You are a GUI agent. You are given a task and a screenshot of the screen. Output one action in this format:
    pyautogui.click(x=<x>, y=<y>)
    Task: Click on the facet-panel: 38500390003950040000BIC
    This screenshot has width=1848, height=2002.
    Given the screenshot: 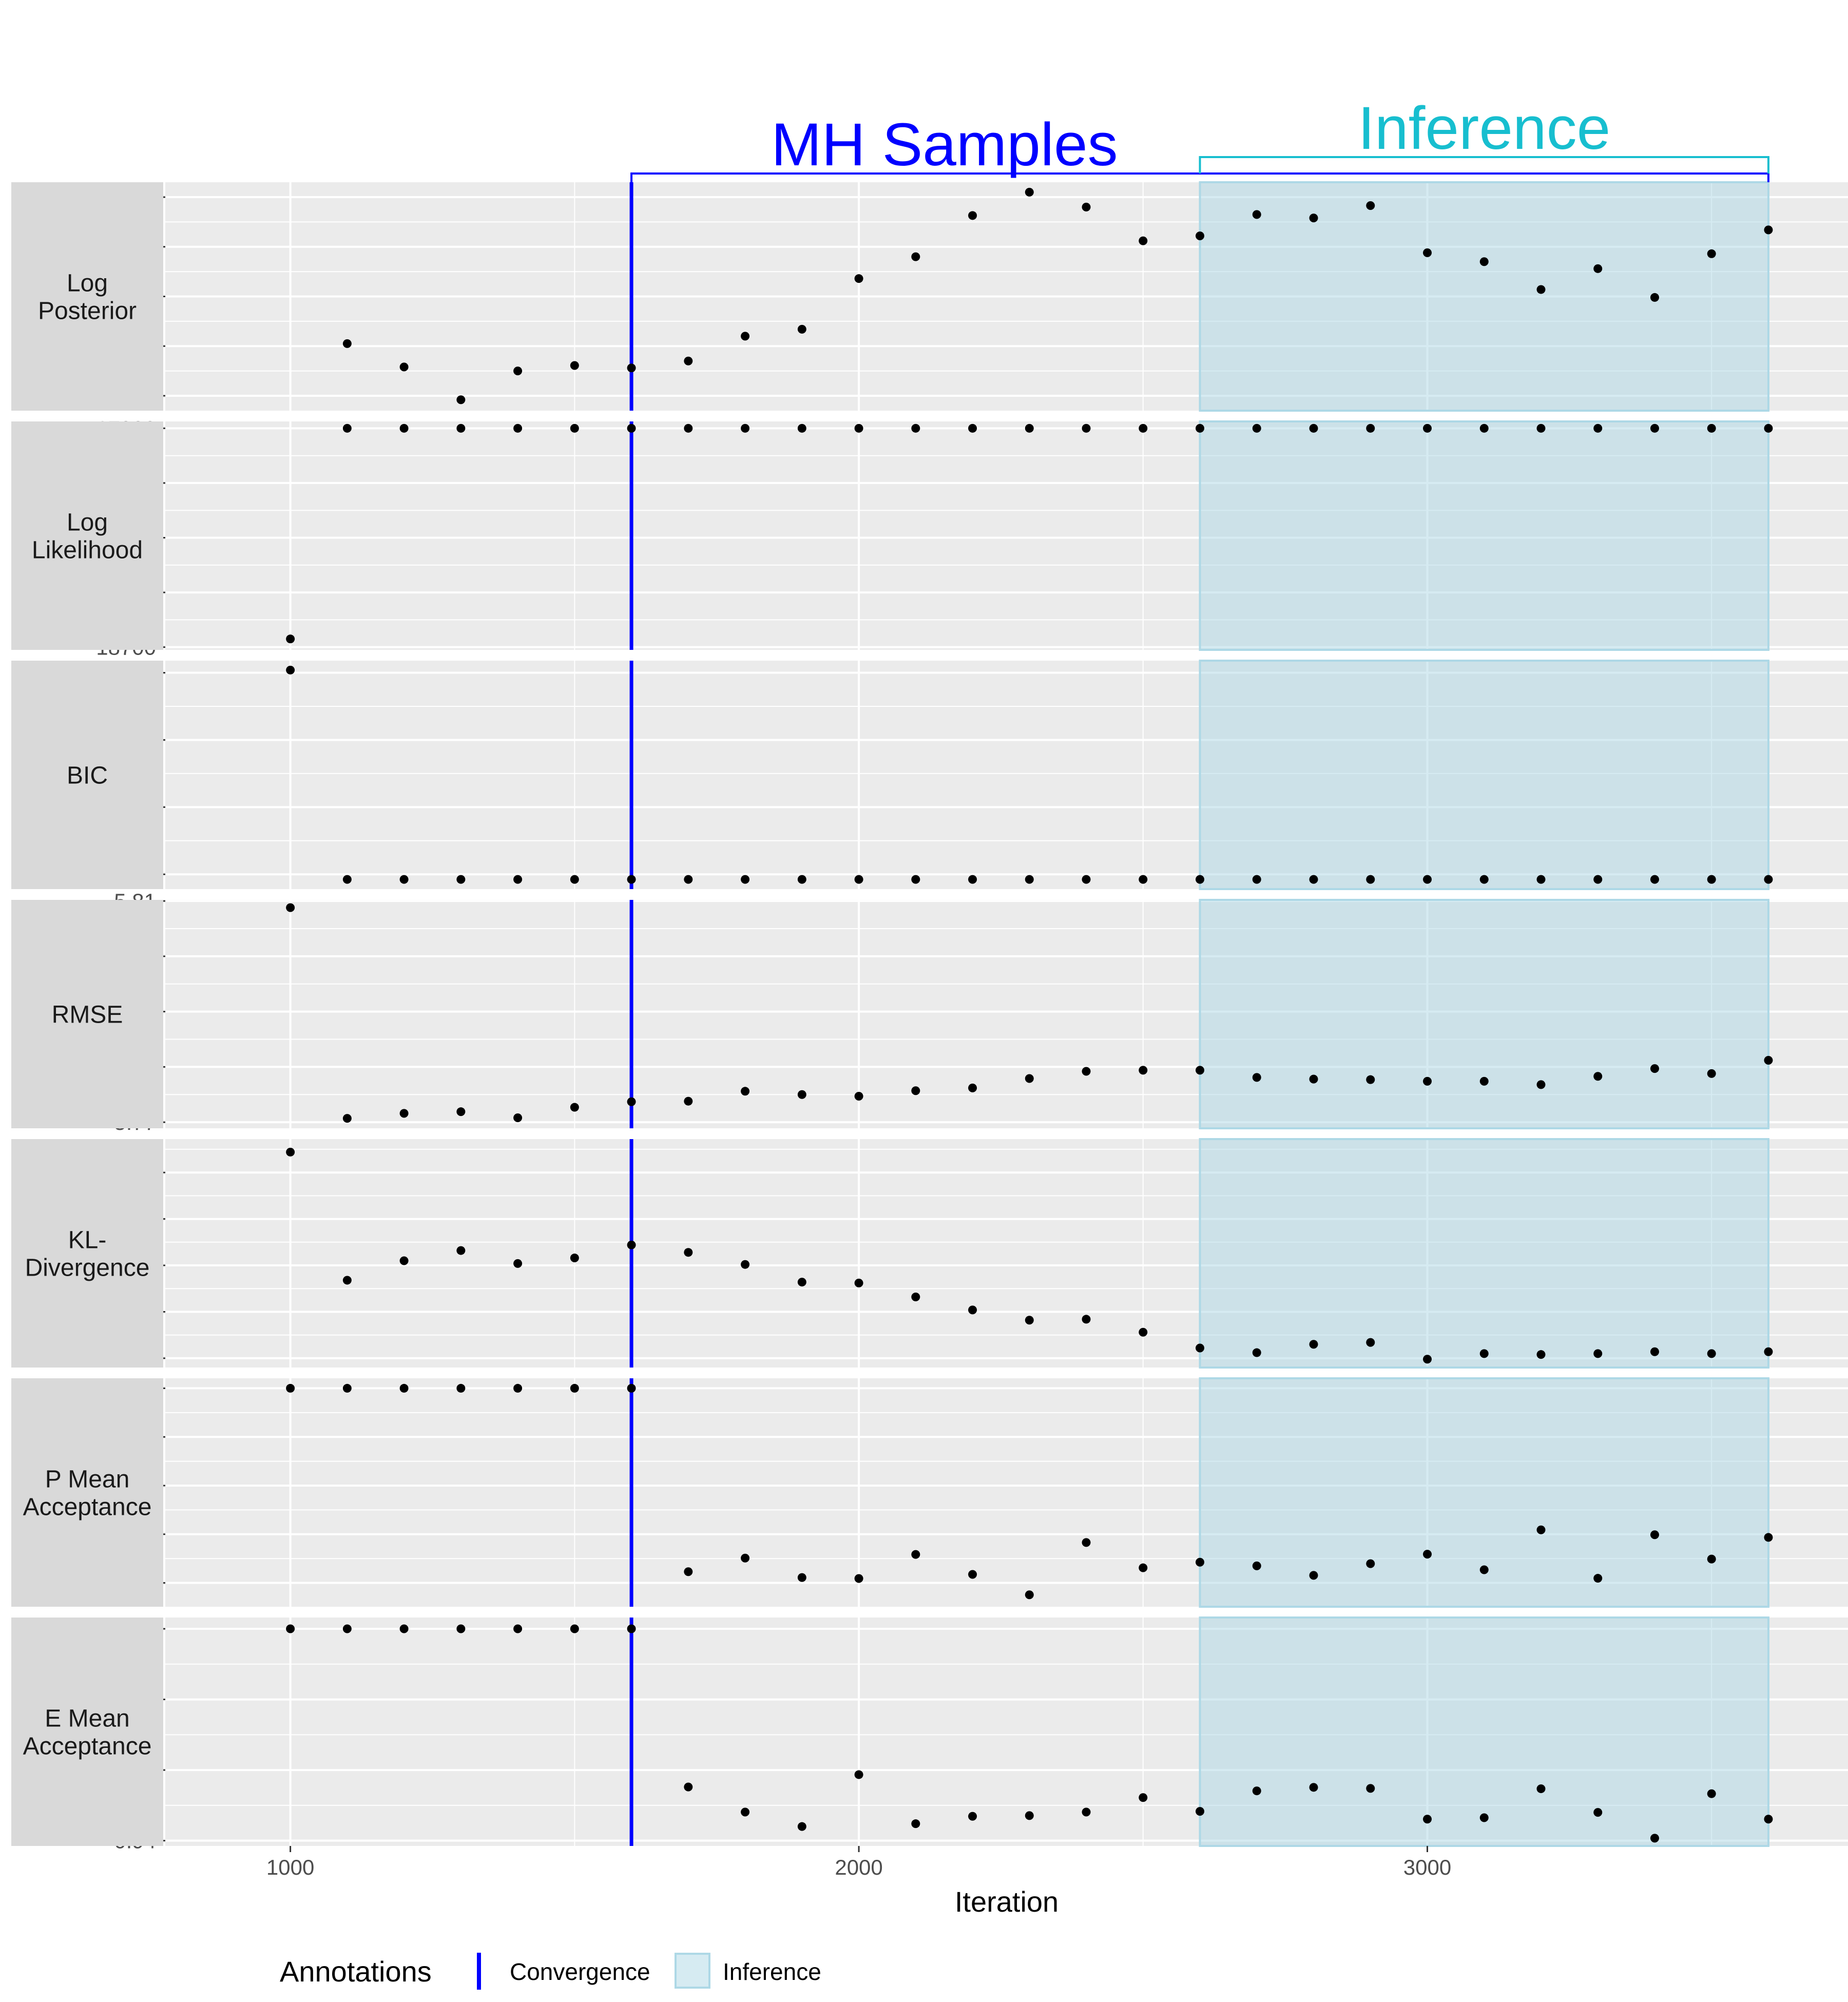 What is the action you would take?
    pyautogui.click(x=929, y=775)
    